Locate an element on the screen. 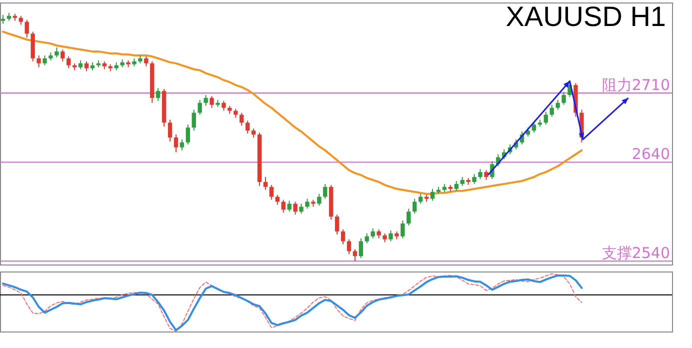 The height and width of the screenshot is (348, 692). ref-line-label: 阻力2710 is located at coordinates (636, 85).